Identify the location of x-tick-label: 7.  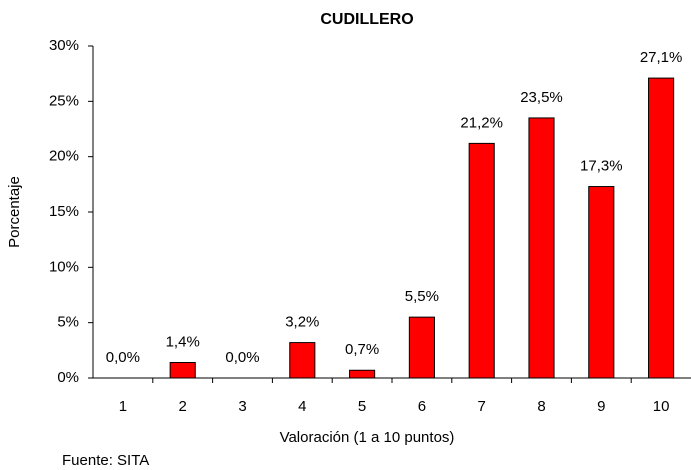
(482, 406).